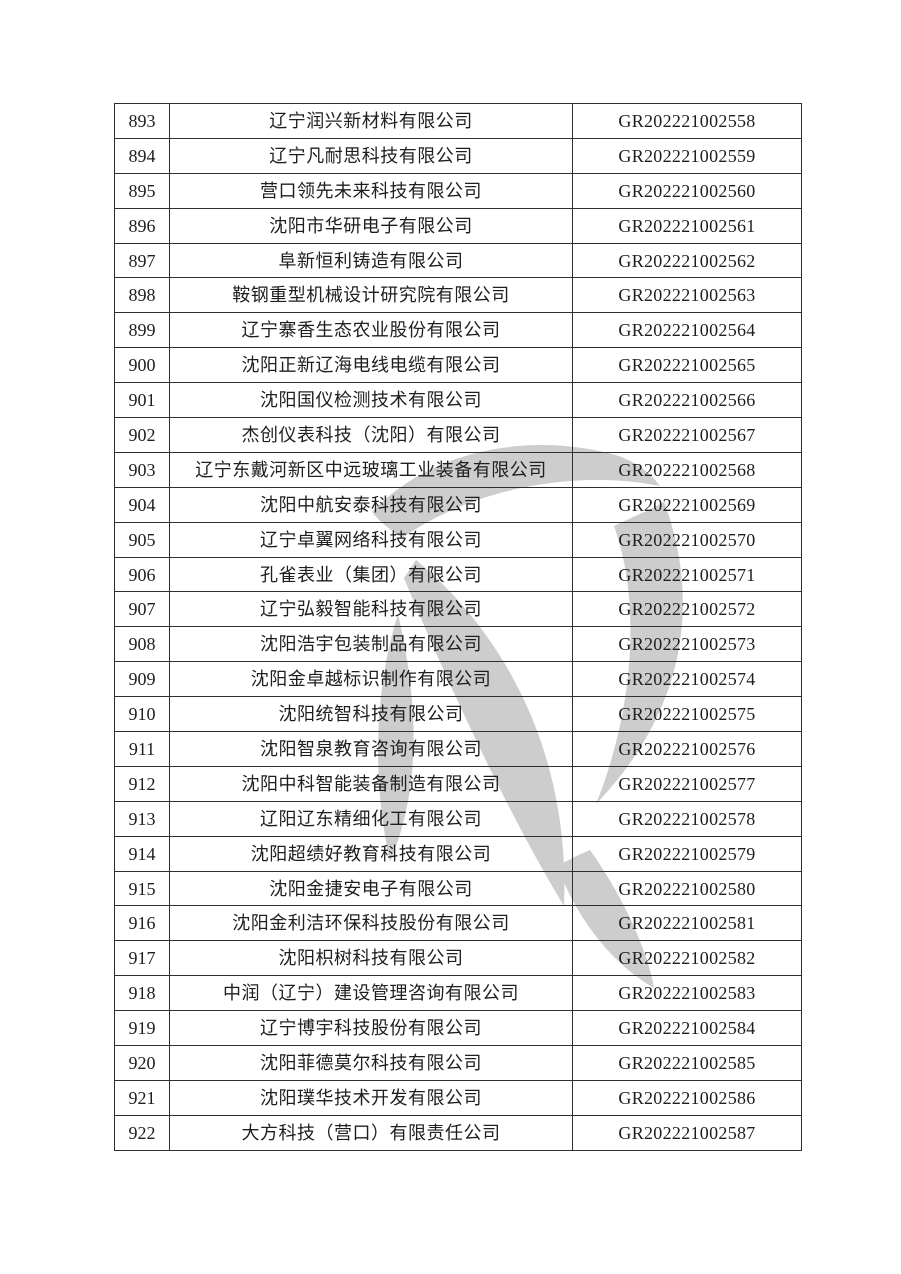  What do you see at coordinates (371, 783) in the screenshot?
I see `company-name: 沈阳中科智能装备制造有限公司` at bounding box center [371, 783].